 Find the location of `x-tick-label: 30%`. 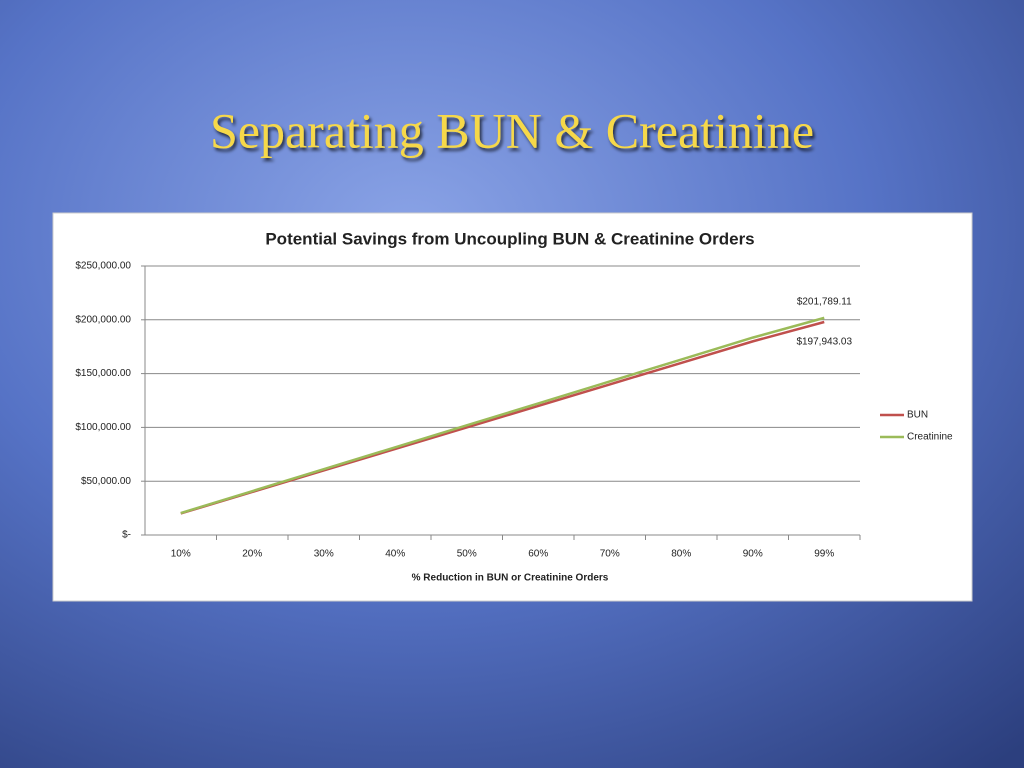

x-tick-label: 30% is located at coordinates (324, 554).